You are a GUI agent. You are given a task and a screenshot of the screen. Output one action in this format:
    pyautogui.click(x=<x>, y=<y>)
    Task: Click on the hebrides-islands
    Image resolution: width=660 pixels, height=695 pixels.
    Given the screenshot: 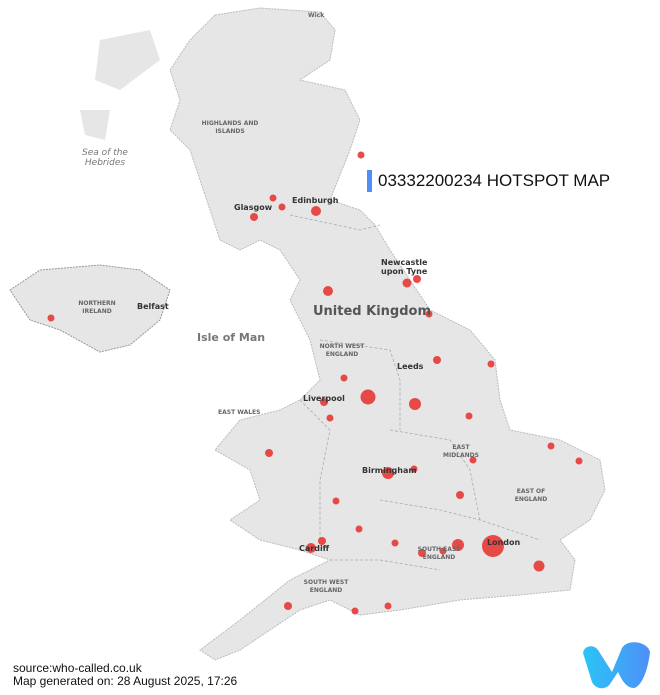 What is the action you would take?
    pyautogui.click(x=120, y=85)
    